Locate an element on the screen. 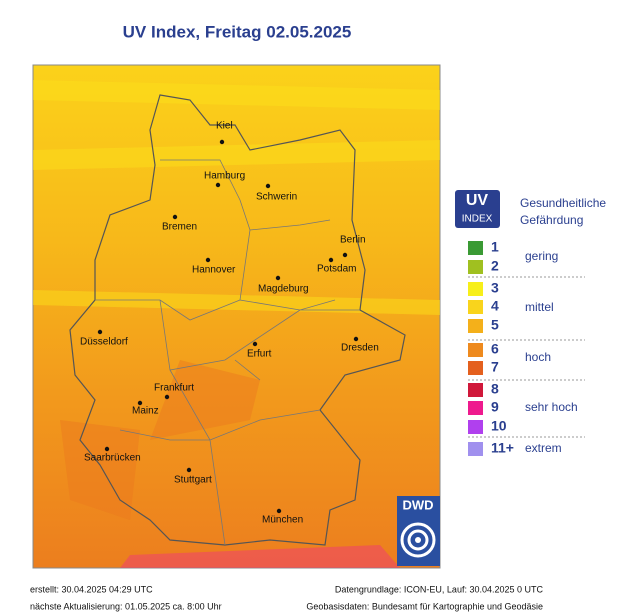 This screenshot has height=613, width=620. category-label: gering is located at coordinates (541, 256).